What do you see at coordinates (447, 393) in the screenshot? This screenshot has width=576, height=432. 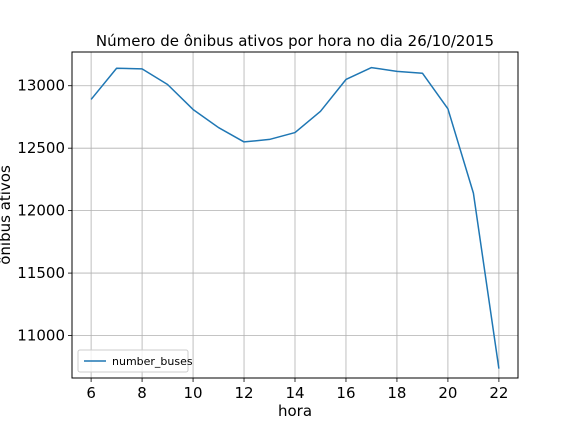 I see `x-tick-label: 20` at bounding box center [447, 393].